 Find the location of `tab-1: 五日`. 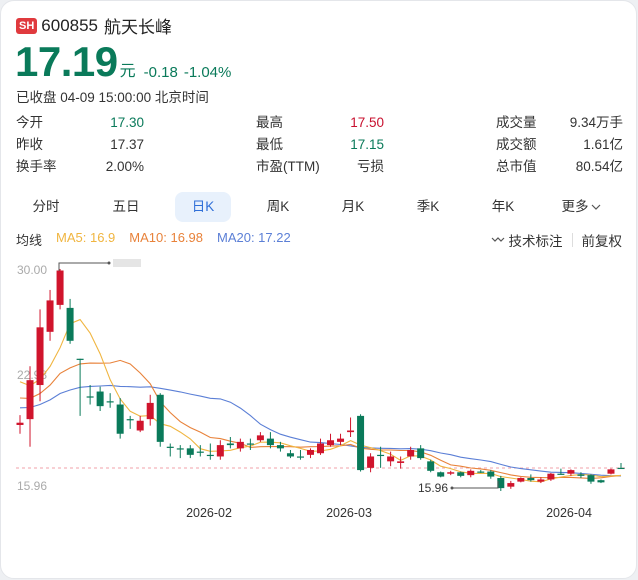

tab-1: 五日 is located at coordinates (126, 206).